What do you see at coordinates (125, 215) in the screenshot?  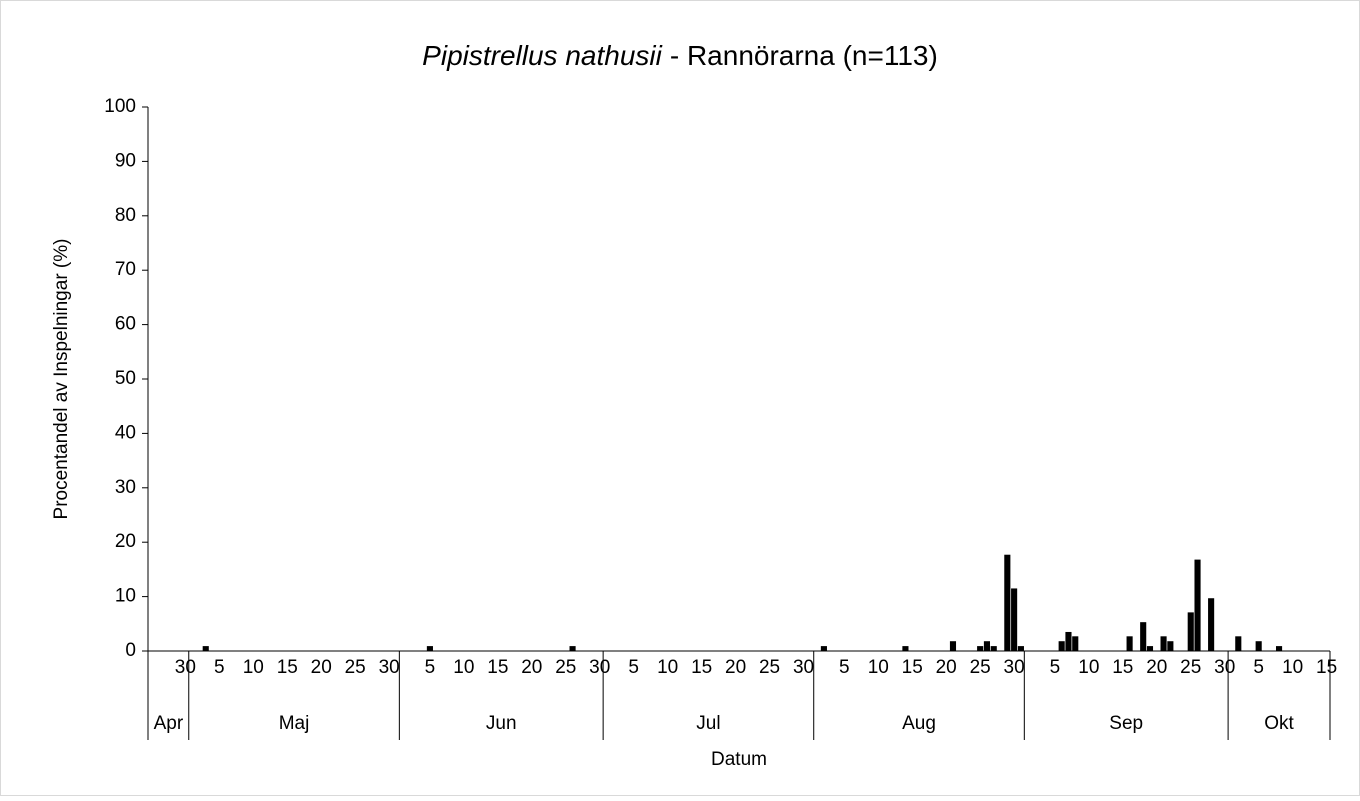 I see `y-tick-label: 80` at bounding box center [125, 215].